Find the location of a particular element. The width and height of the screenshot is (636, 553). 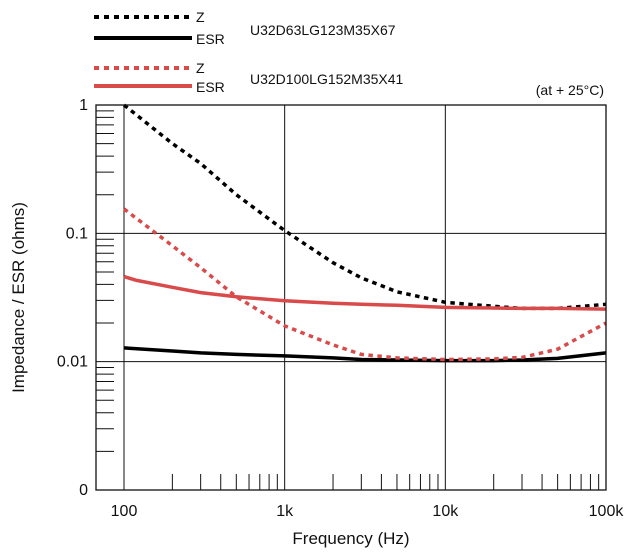

x-tick-label: 100k is located at coordinates (607, 511).